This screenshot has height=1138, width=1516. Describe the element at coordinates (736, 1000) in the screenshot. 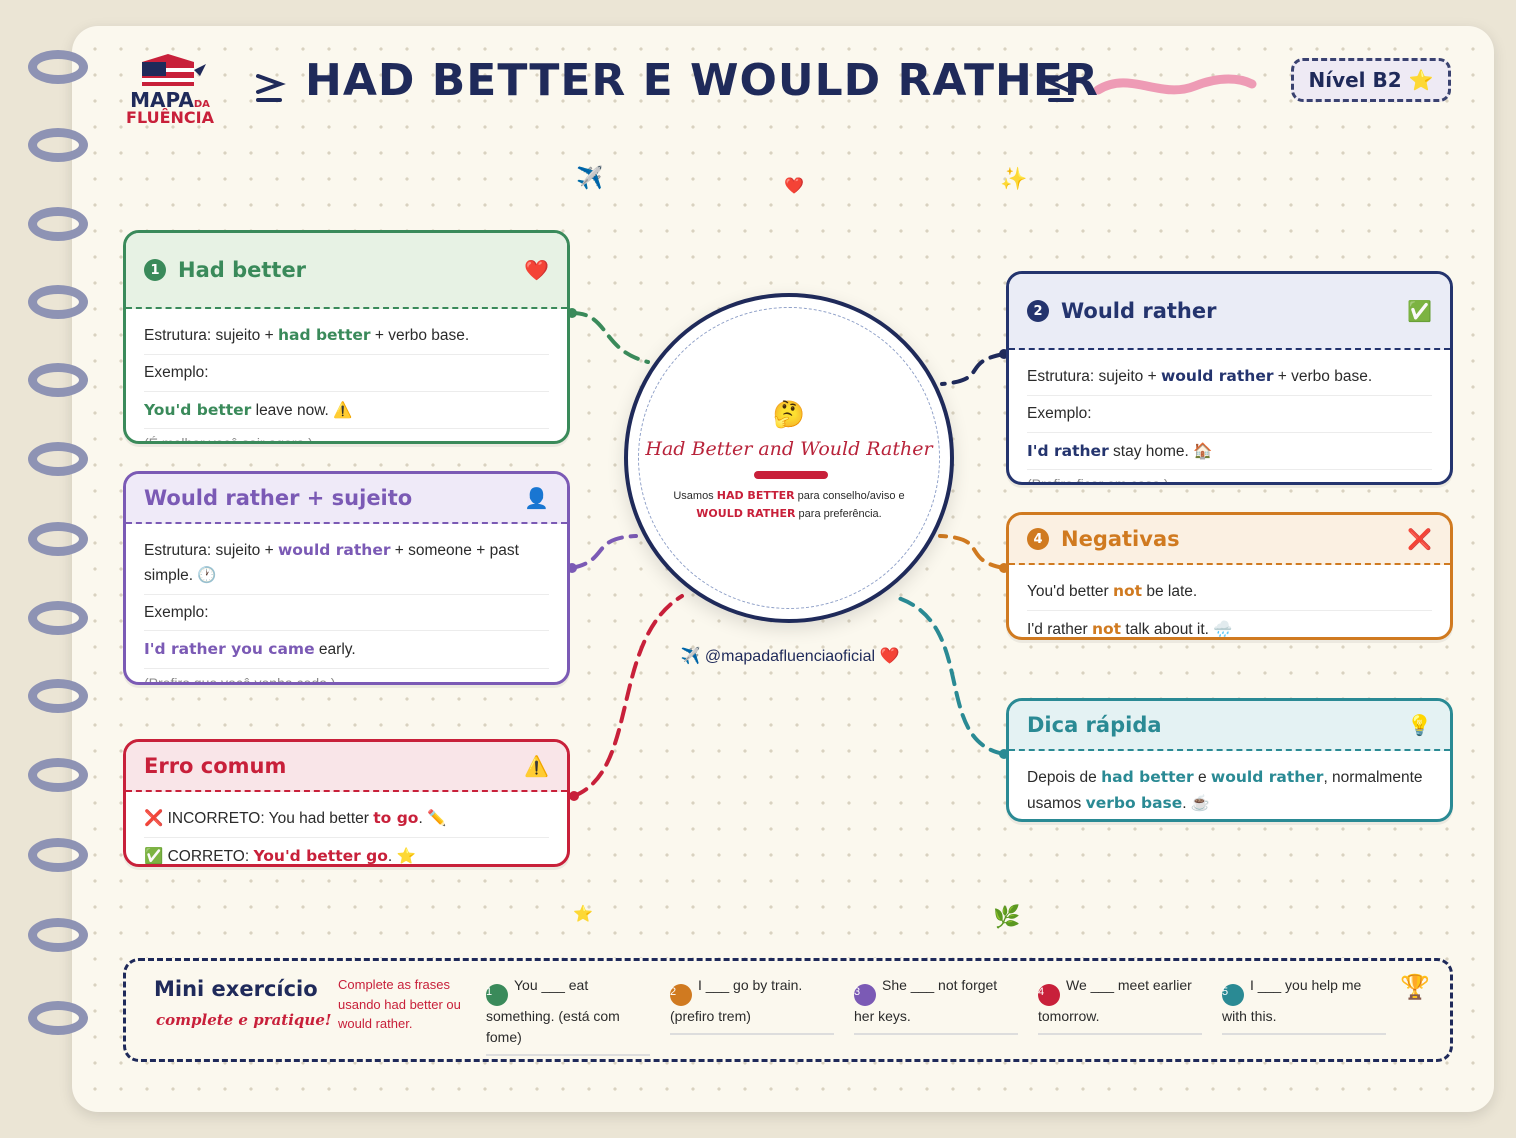

I see `exercise-text: I ___ go by train. (prefiro trem)` at that location.